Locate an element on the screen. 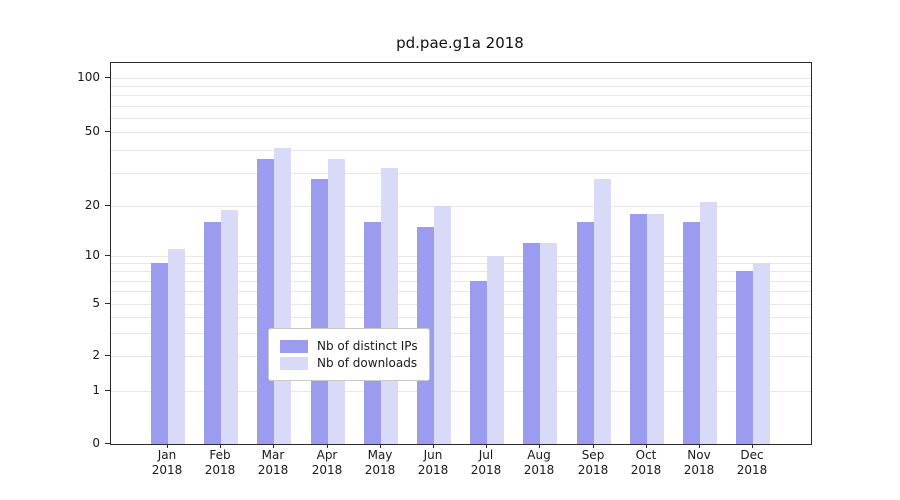  legend-item: Nb of downloads is located at coordinates (349, 363).